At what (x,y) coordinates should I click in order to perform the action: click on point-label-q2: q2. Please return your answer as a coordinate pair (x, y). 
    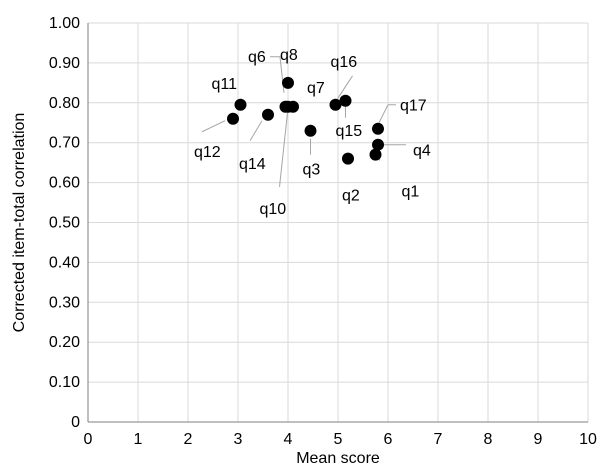
    Looking at the image, I should click on (351, 196).